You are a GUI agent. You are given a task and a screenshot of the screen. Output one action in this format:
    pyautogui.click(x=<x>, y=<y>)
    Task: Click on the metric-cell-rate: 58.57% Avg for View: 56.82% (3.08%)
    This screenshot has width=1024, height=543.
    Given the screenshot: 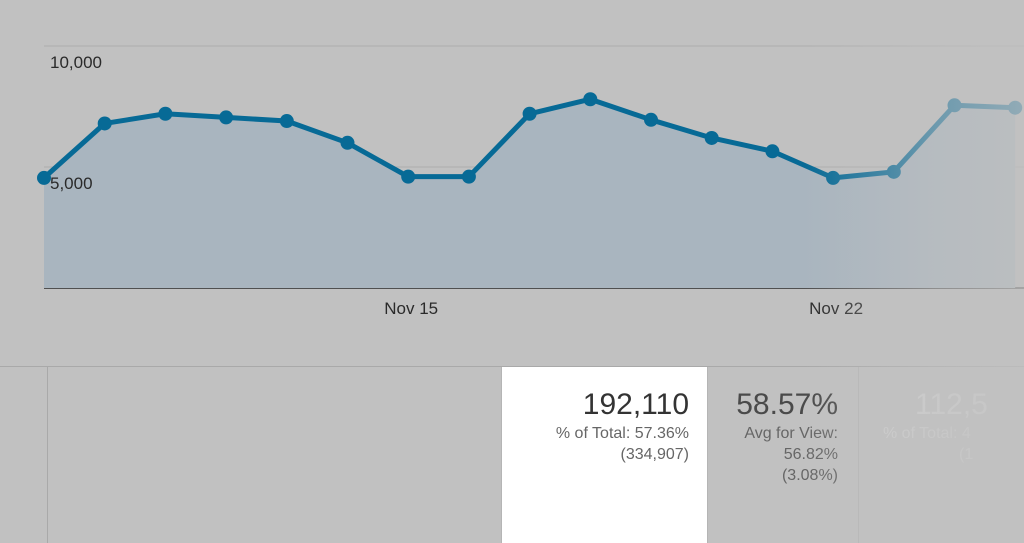 What is the action you would take?
    pyautogui.click(x=783, y=455)
    